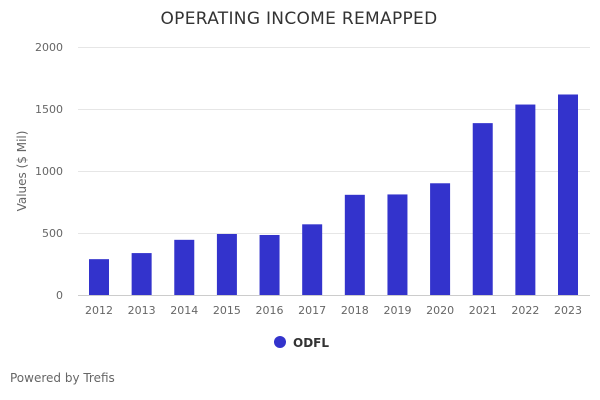 The width and height of the screenshot is (600, 400). I want to click on legend: ODFL, so click(301, 343).